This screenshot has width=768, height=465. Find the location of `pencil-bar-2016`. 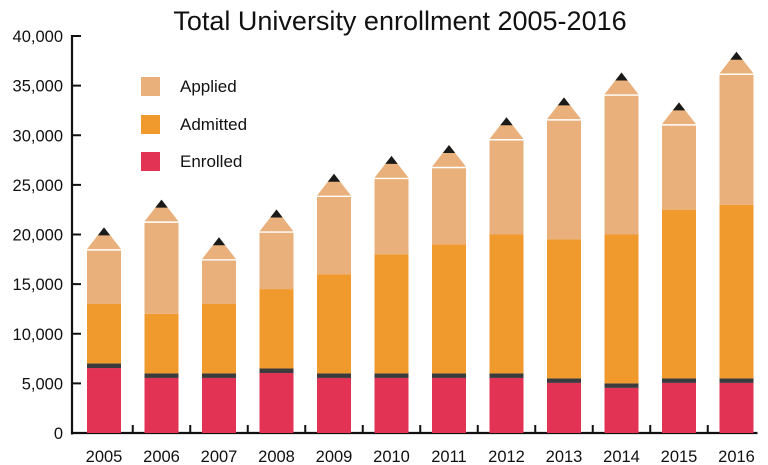

pencil-bar-2016 is located at coordinates (736, 242).